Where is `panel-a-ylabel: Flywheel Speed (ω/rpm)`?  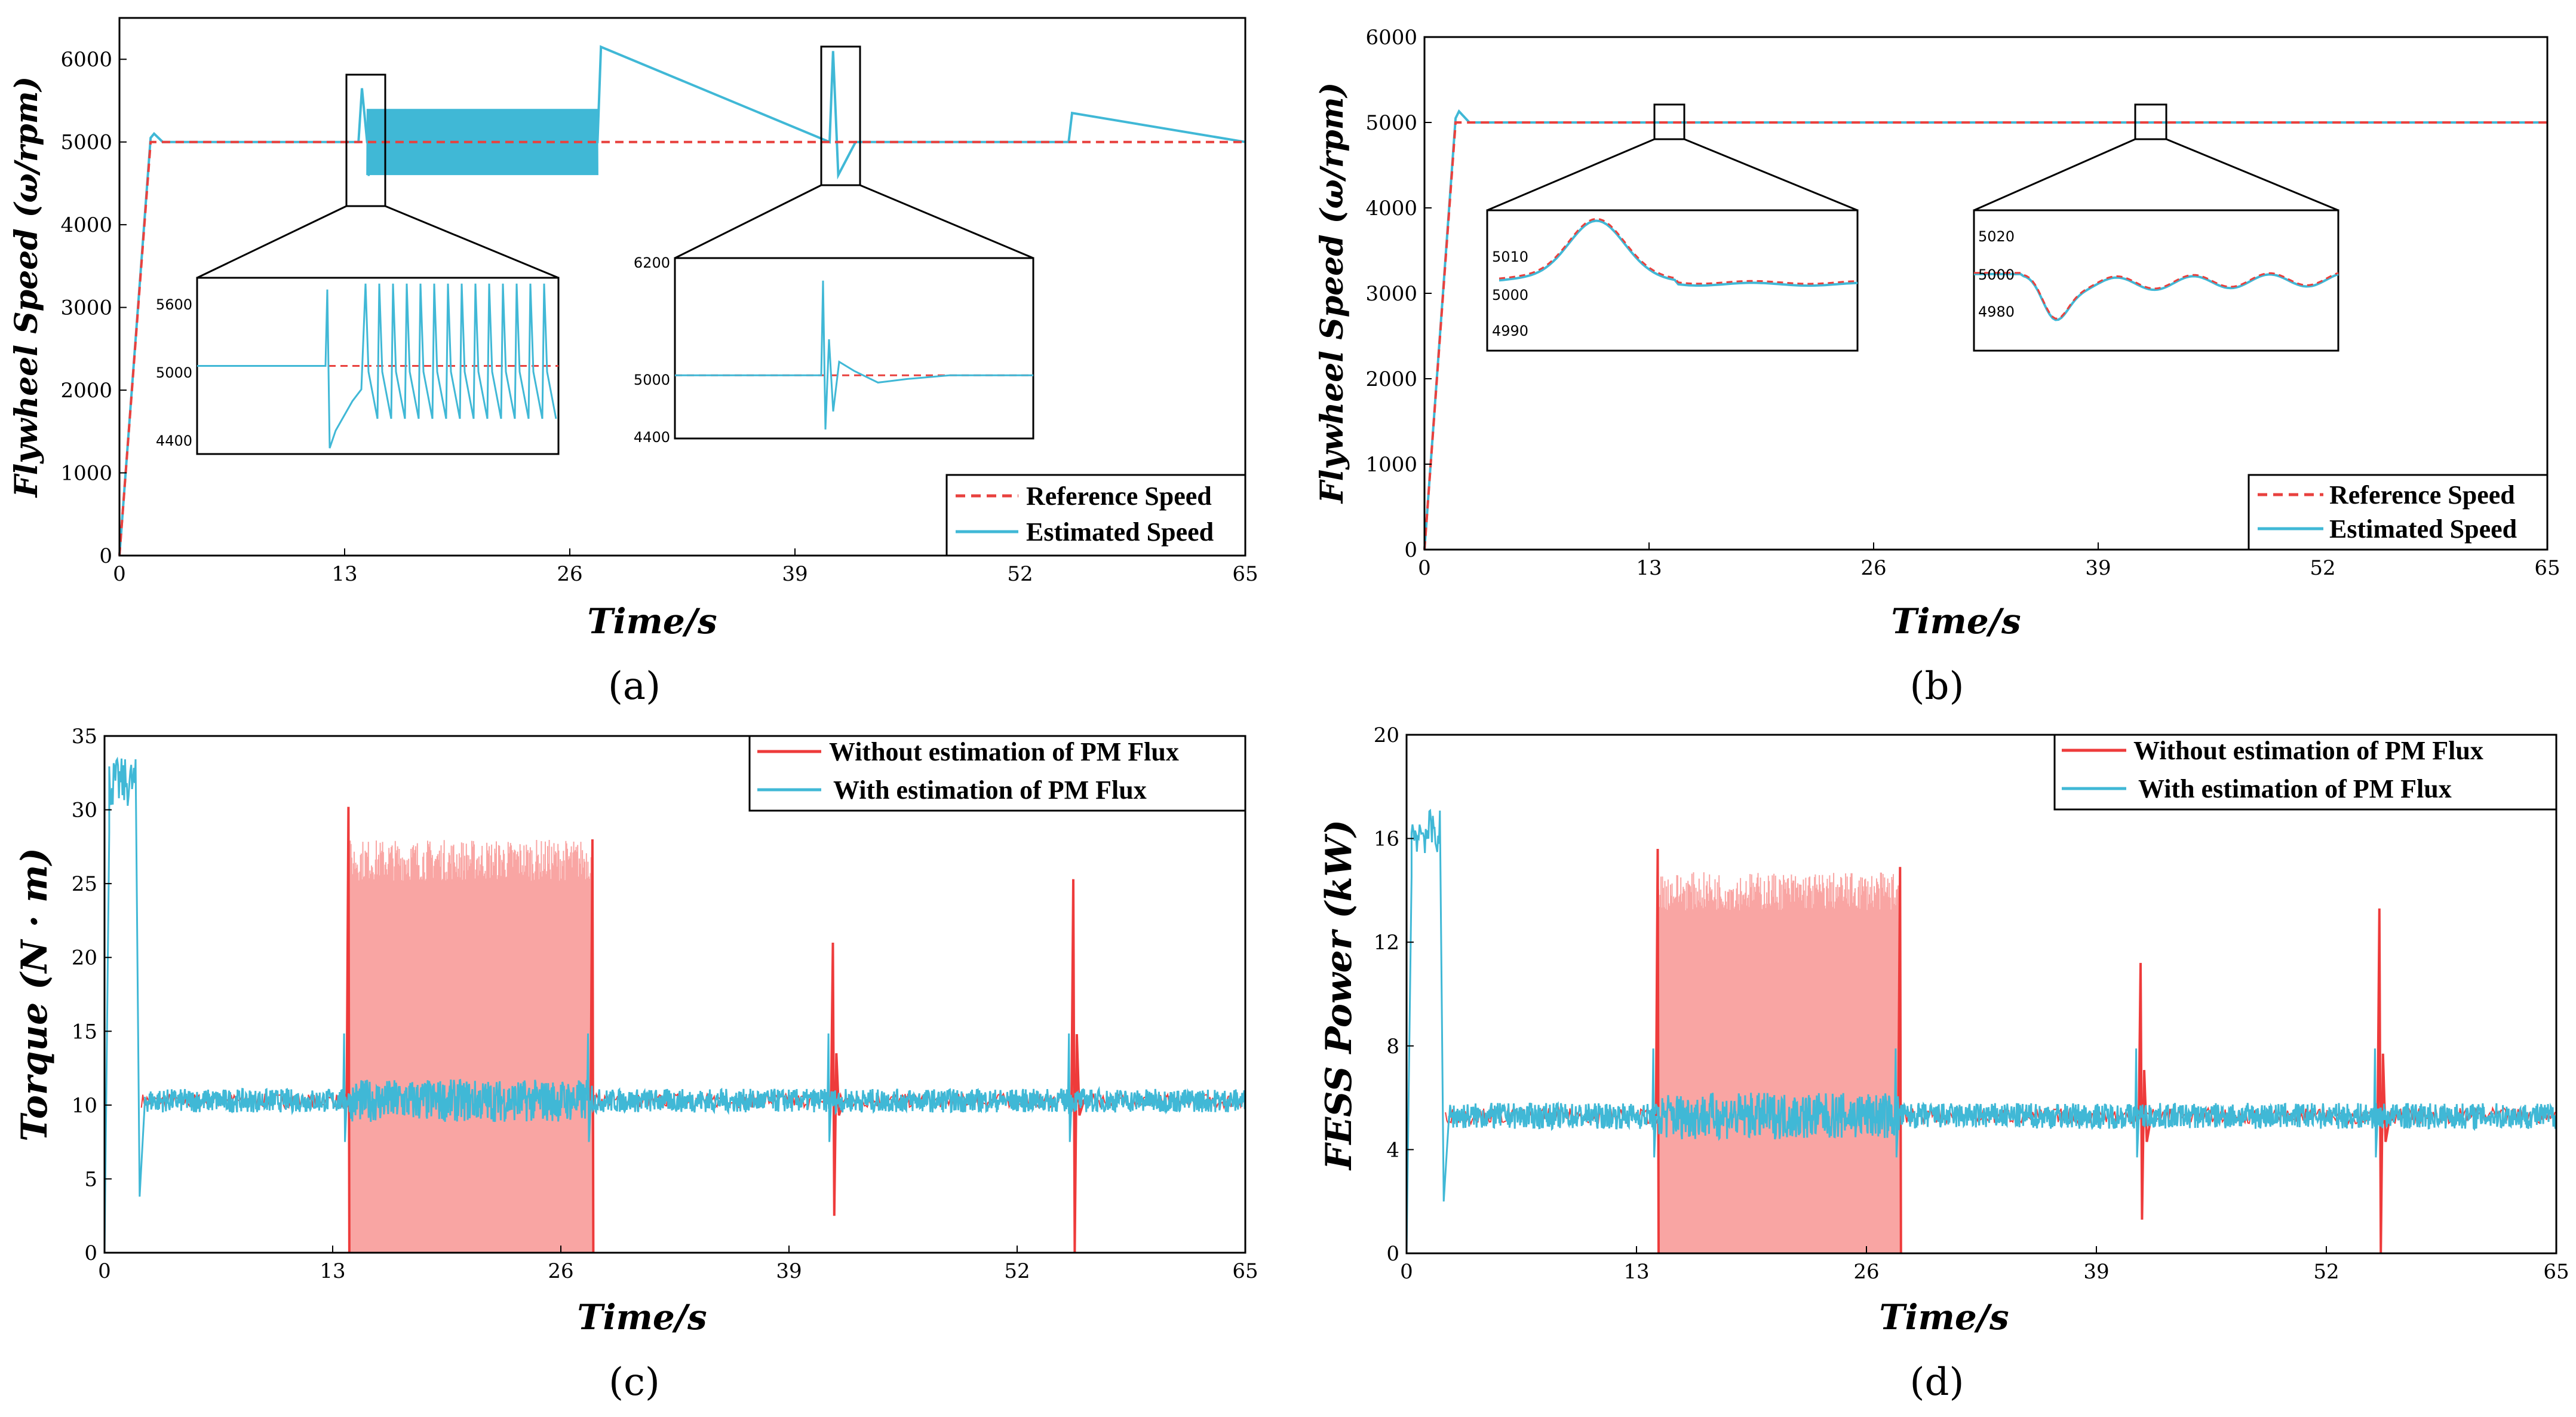 panel-a-ylabel: Flywheel Speed (ω/rpm) is located at coordinates (26, 287).